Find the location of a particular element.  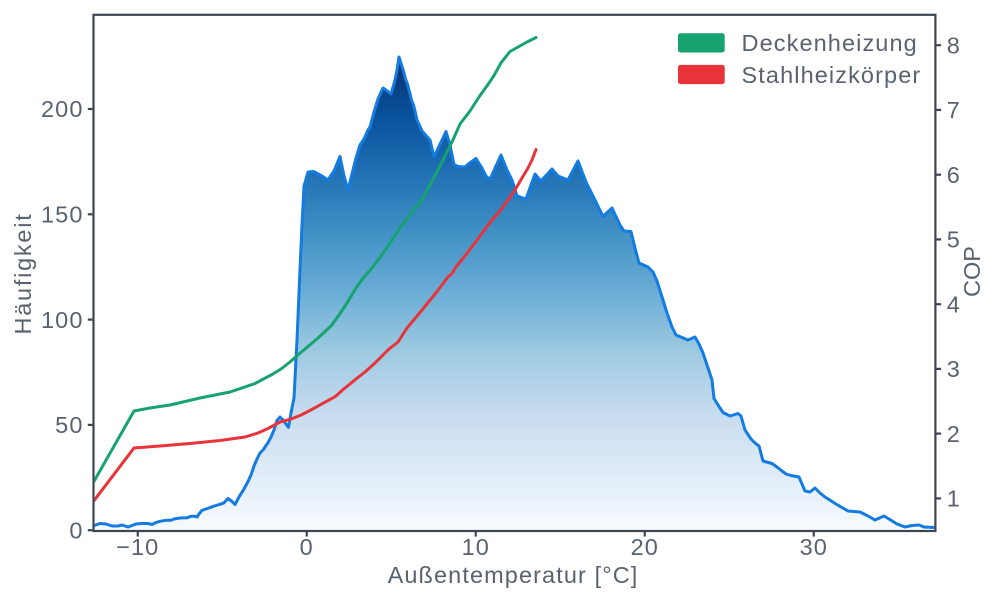

svg-text: Stahlheizkörper is located at coordinates (832, 75).